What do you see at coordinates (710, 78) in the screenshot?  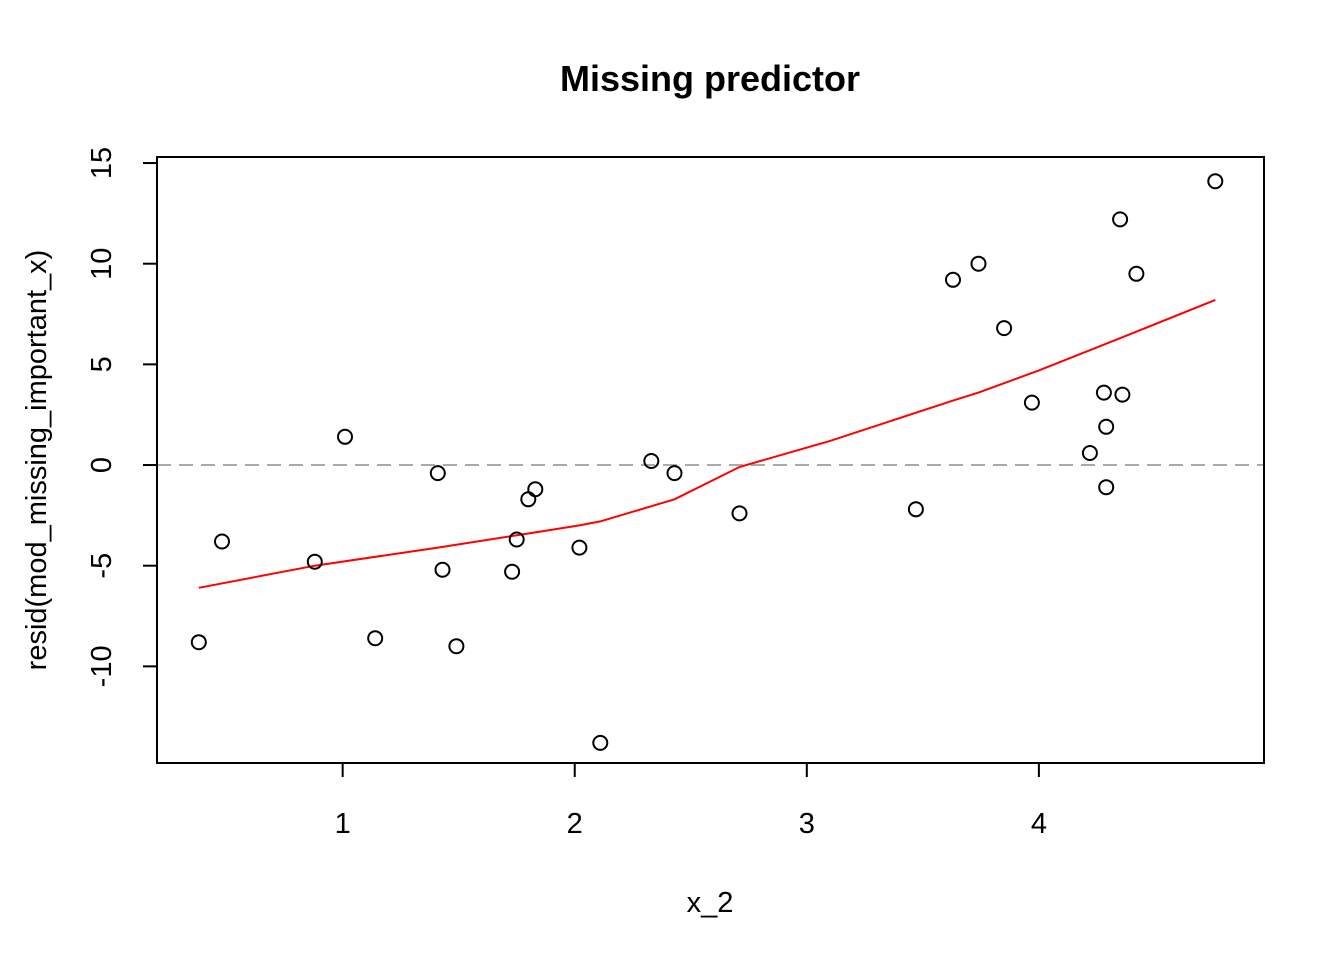 I see `chart-title: Missing predictor` at bounding box center [710, 78].